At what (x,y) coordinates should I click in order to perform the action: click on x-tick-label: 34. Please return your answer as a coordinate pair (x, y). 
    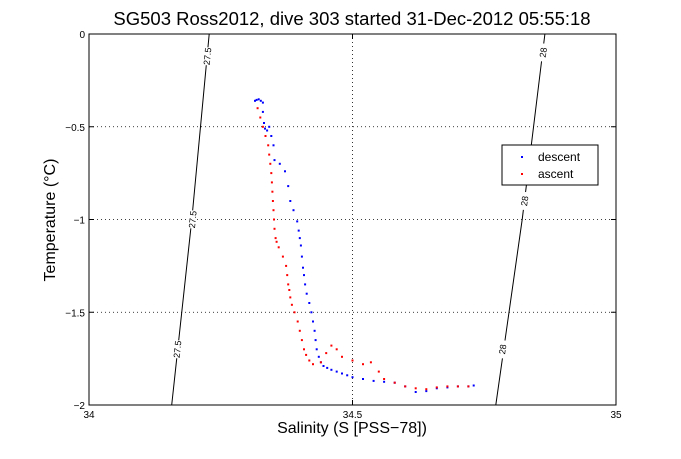
    Looking at the image, I should click on (89, 415).